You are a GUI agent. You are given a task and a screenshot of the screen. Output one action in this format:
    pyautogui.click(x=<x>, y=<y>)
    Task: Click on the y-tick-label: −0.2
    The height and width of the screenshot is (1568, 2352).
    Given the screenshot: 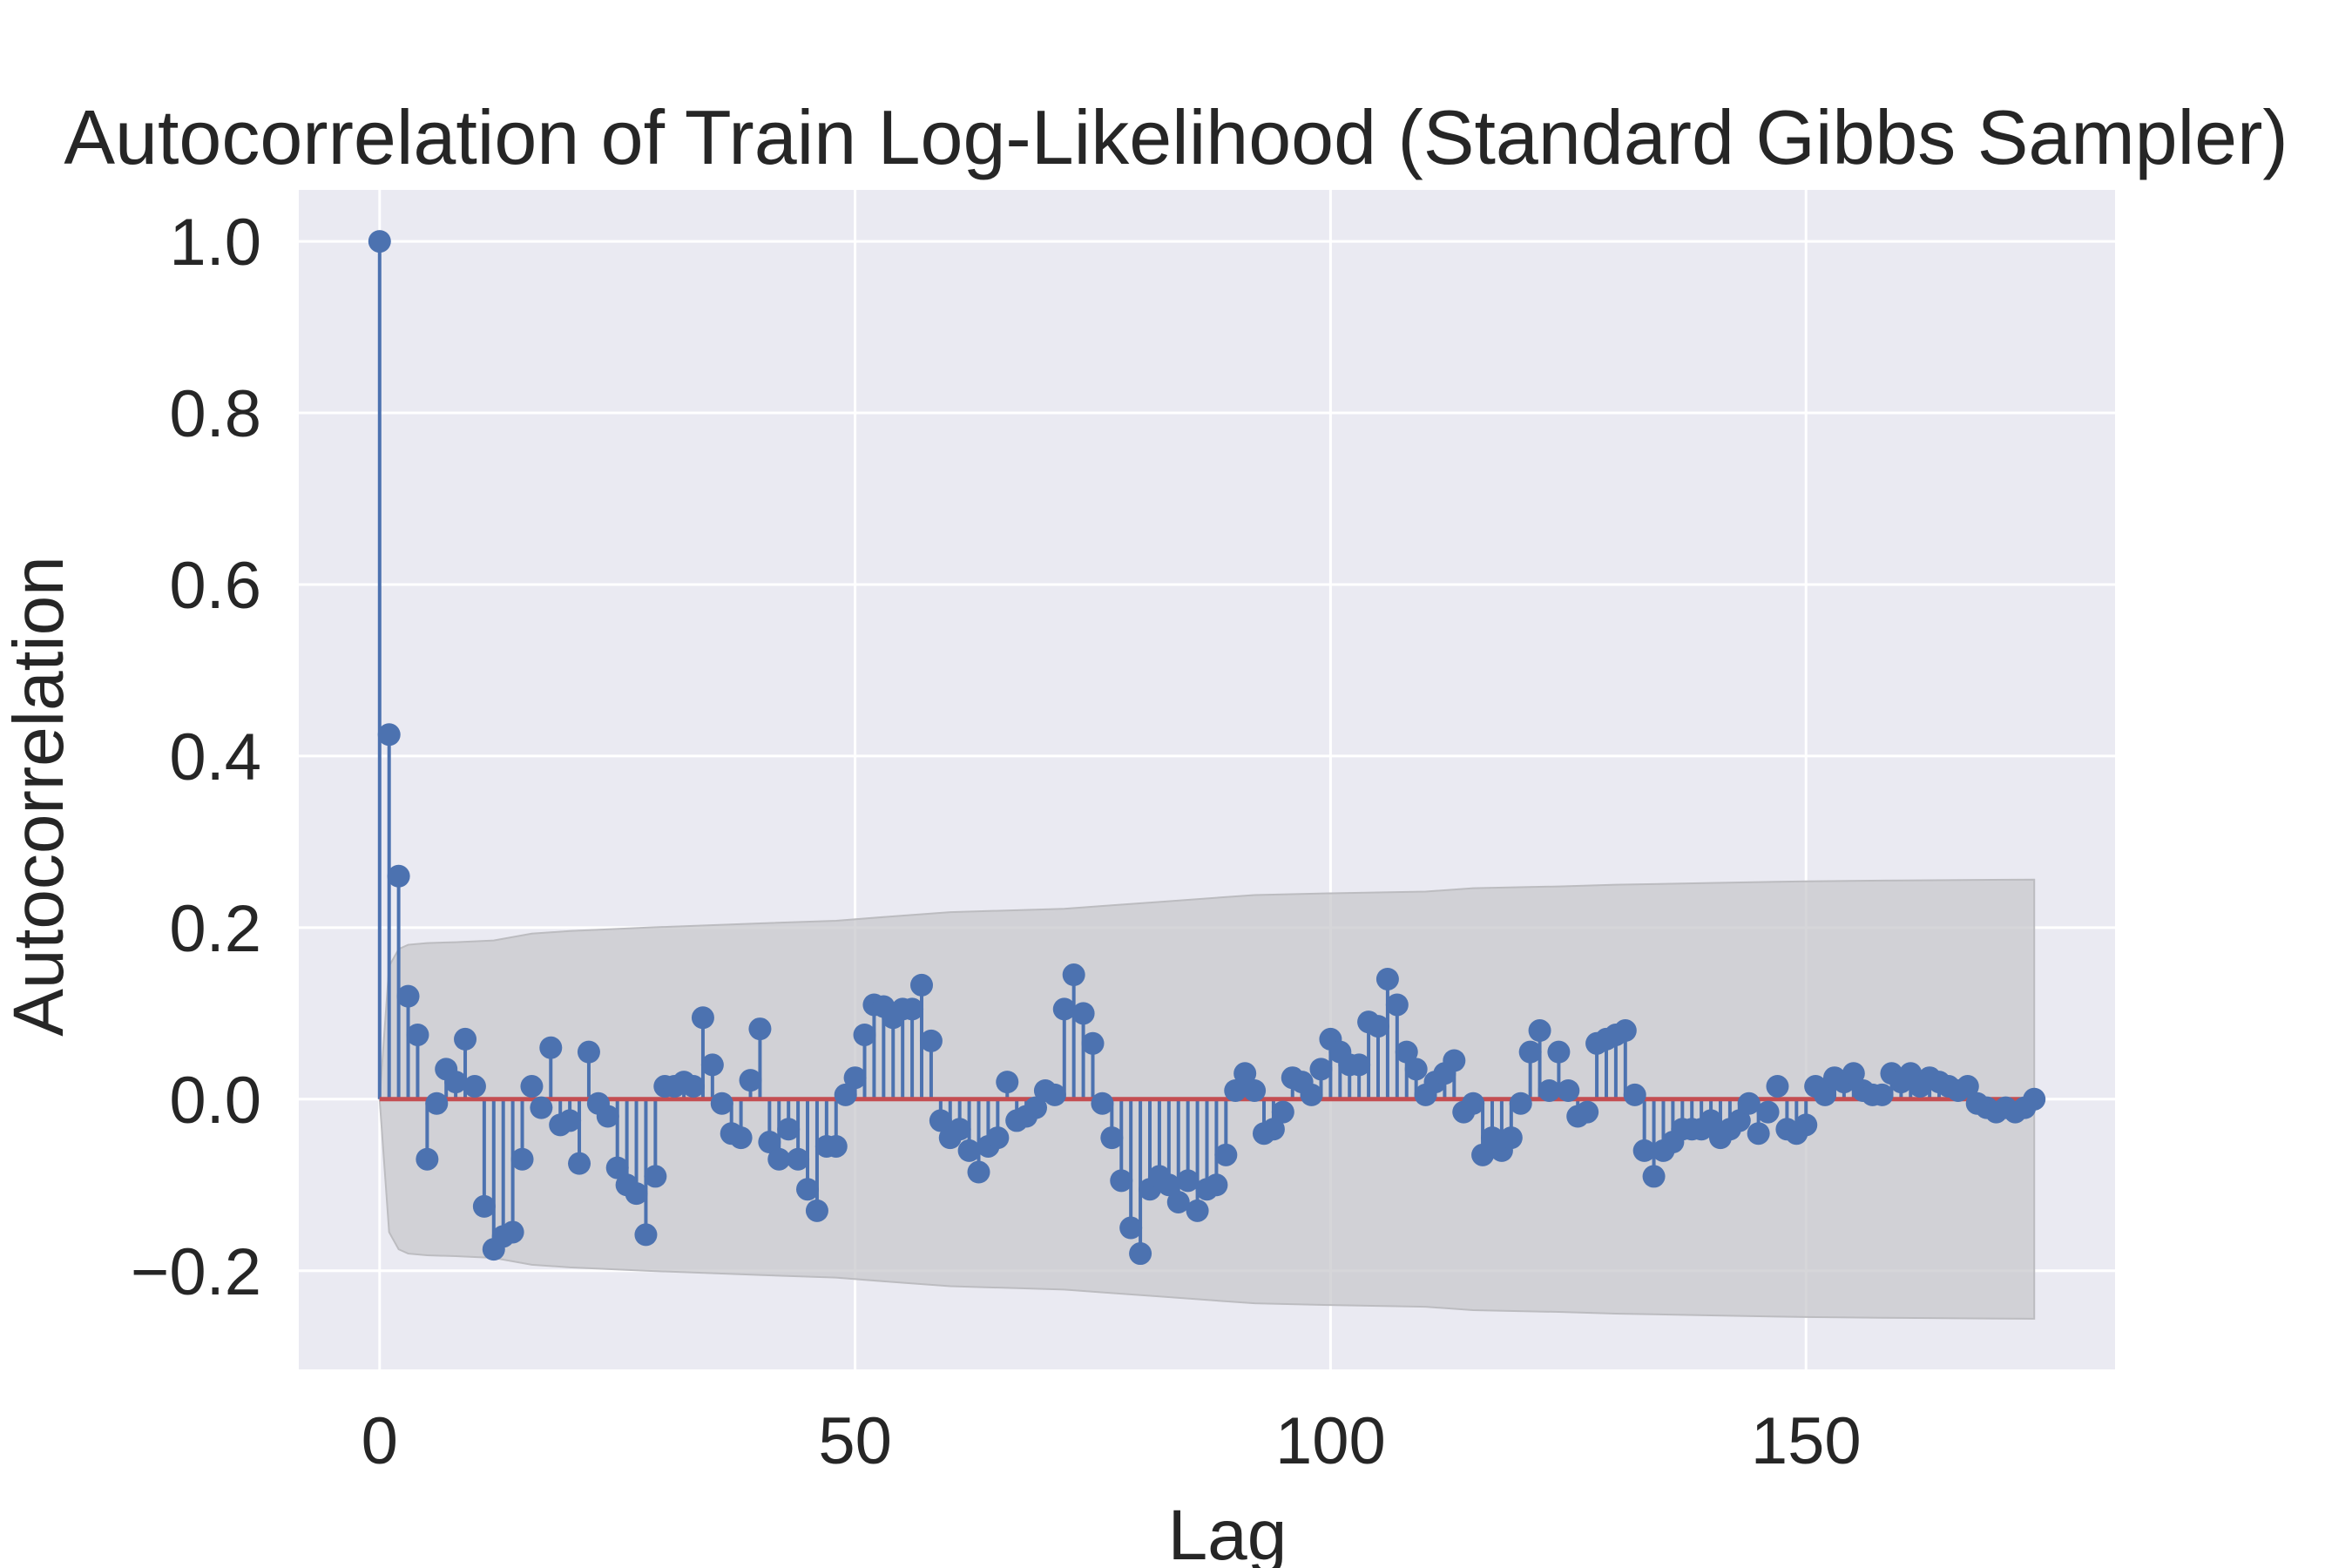 What is the action you would take?
    pyautogui.click(x=196, y=1272)
    